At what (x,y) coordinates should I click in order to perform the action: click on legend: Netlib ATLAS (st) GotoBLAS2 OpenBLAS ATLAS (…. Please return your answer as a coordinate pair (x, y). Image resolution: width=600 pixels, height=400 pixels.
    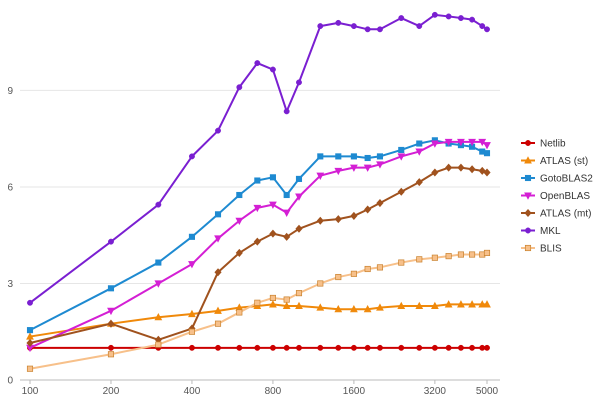
    Looking at the image, I should click on (557, 197).